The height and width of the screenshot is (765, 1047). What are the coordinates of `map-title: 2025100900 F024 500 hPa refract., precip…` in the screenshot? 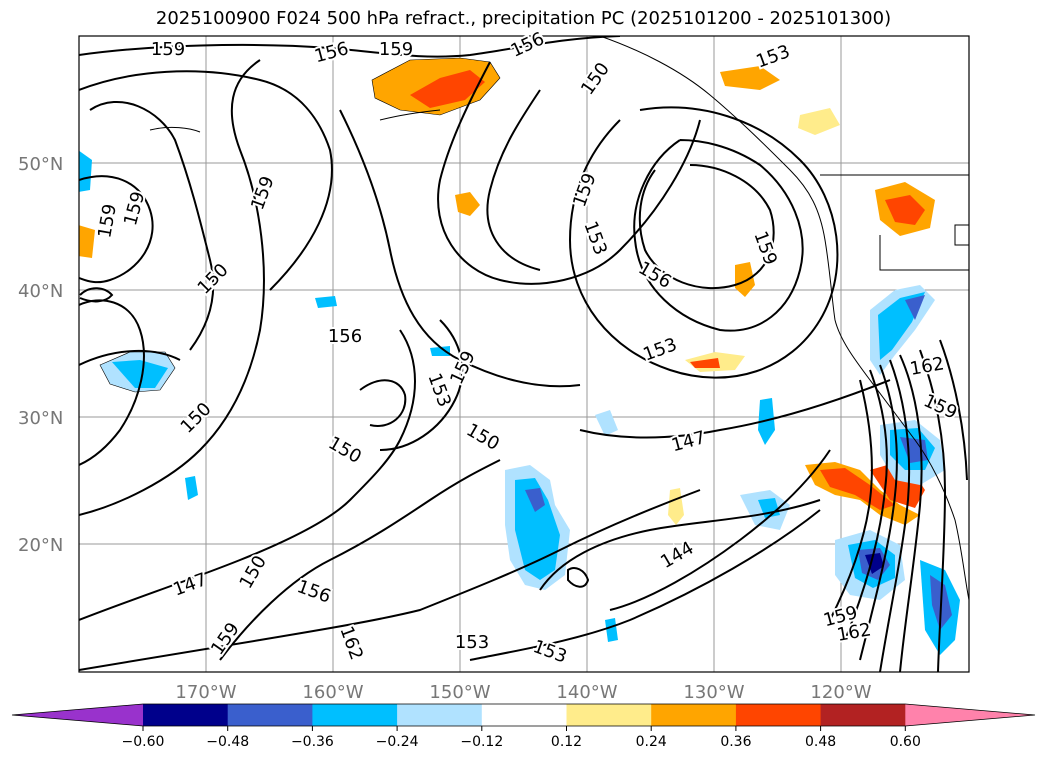 It's located at (523, 18).